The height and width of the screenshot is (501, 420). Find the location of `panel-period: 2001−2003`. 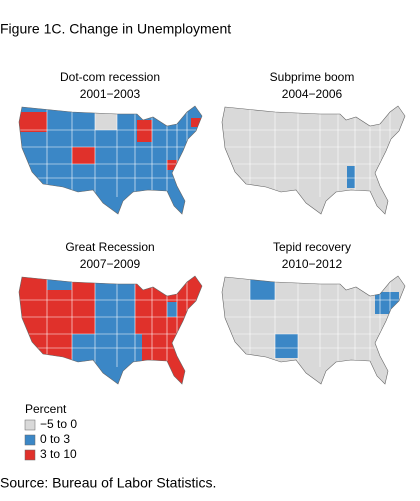

panel-period: 2001−2003 is located at coordinates (110, 94).